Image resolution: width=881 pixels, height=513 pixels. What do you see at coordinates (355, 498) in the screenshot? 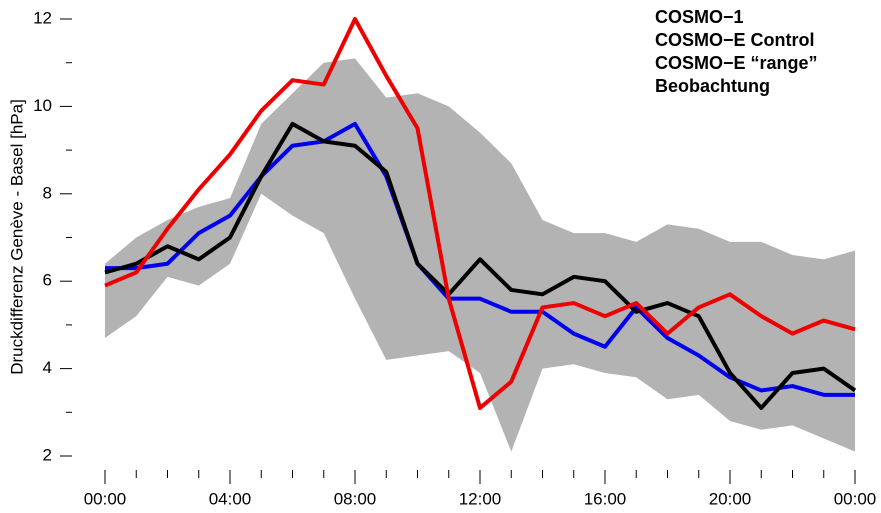
I see `x-tick-label: 08:00` at bounding box center [355, 498].